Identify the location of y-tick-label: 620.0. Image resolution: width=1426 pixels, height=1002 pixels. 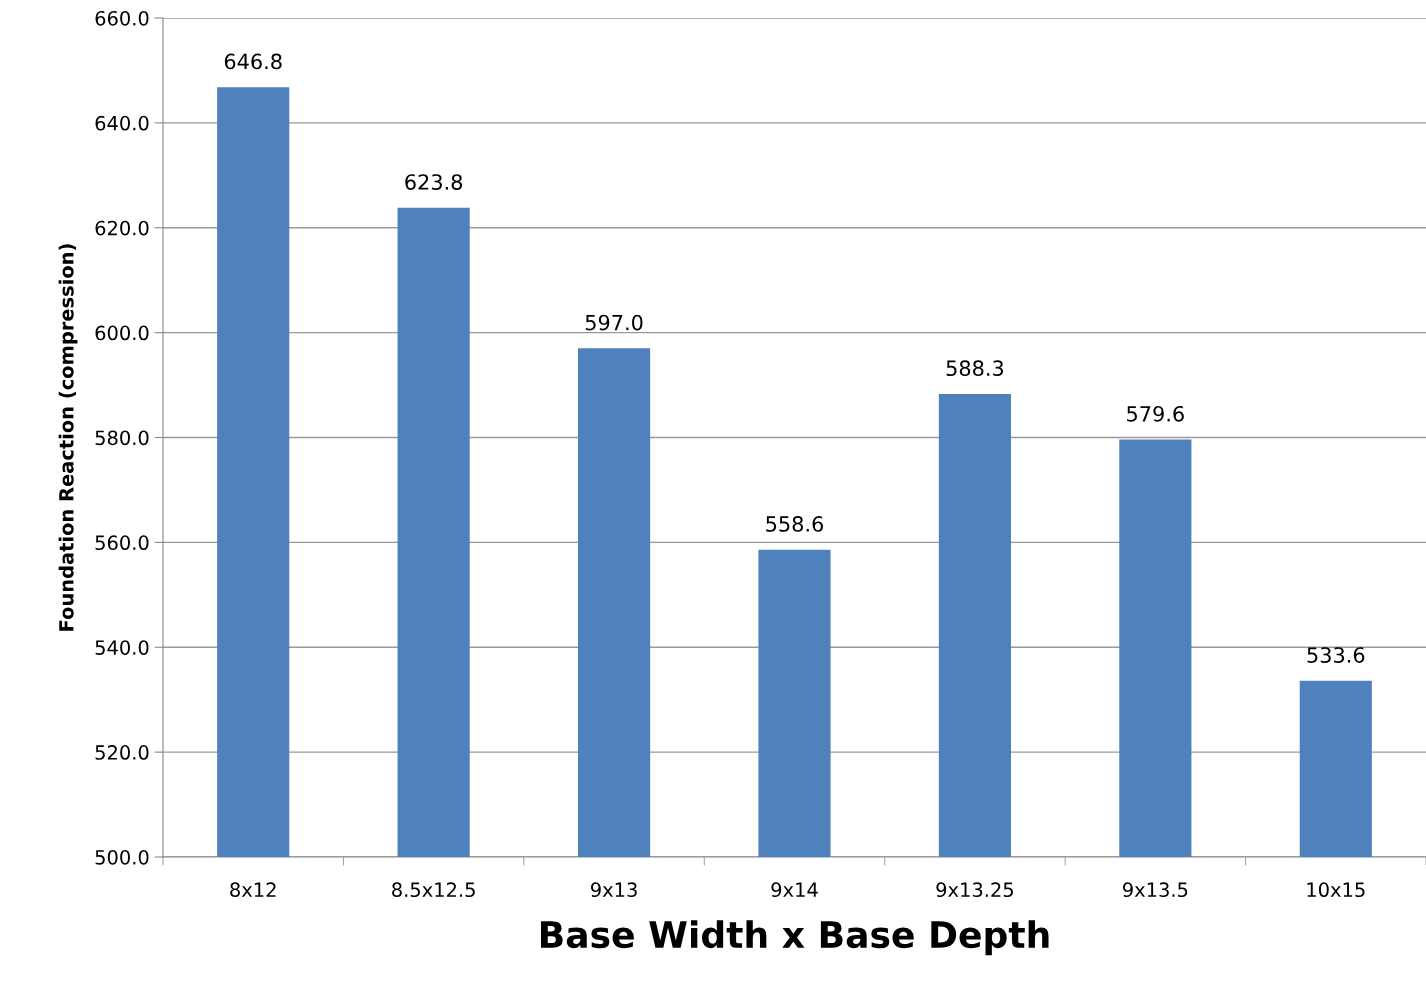
(122, 228).